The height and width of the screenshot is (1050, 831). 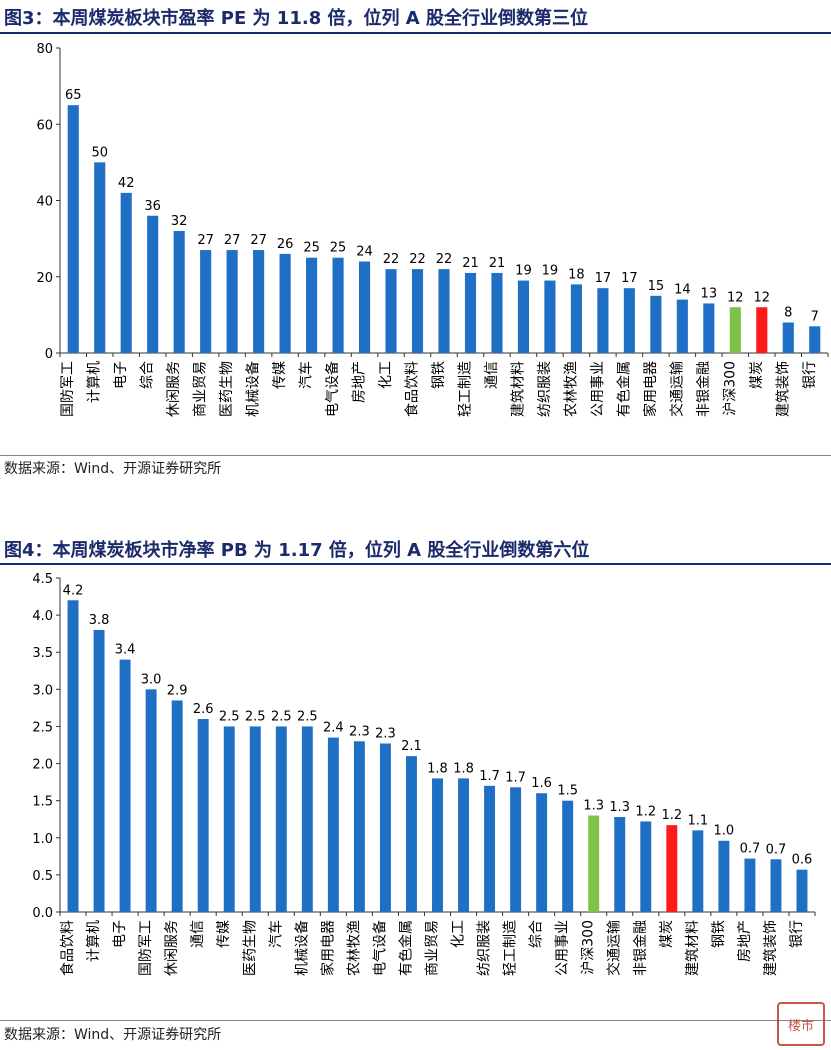 What do you see at coordinates (411, 746) in the screenshot?
I see `data-label: 2.1` at bounding box center [411, 746].